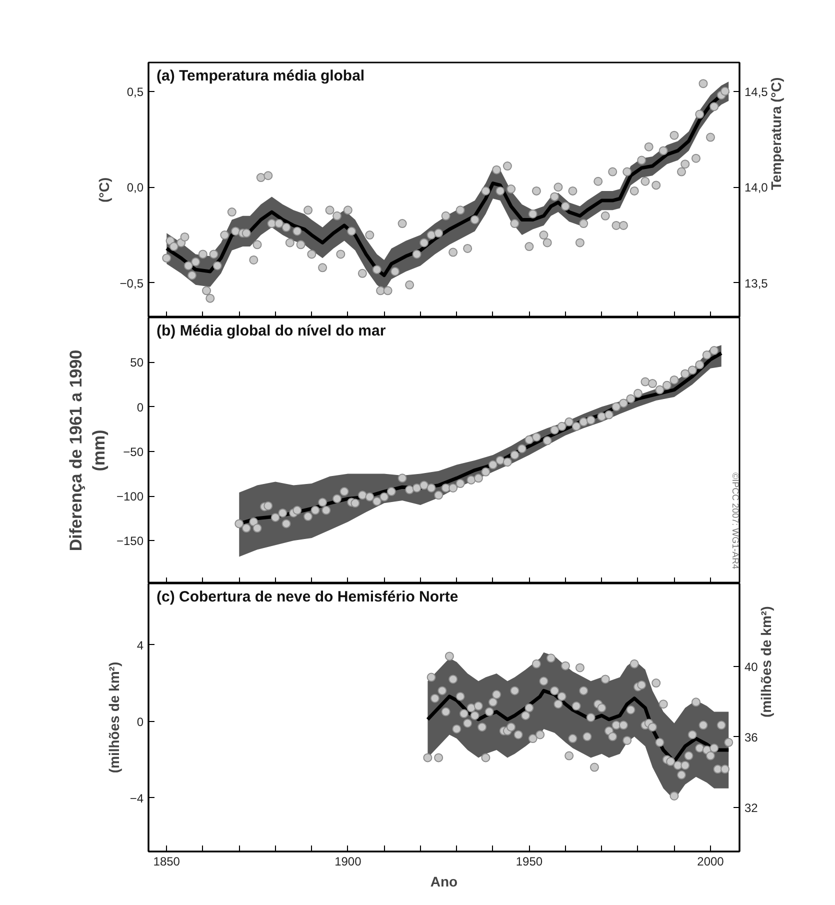 Image resolution: width=835 pixels, height=905 pixels. What do you see at coordinates (137, 798) in the screenshot?
I see `y-tick-label: −4` at bounding box center [137, 798].